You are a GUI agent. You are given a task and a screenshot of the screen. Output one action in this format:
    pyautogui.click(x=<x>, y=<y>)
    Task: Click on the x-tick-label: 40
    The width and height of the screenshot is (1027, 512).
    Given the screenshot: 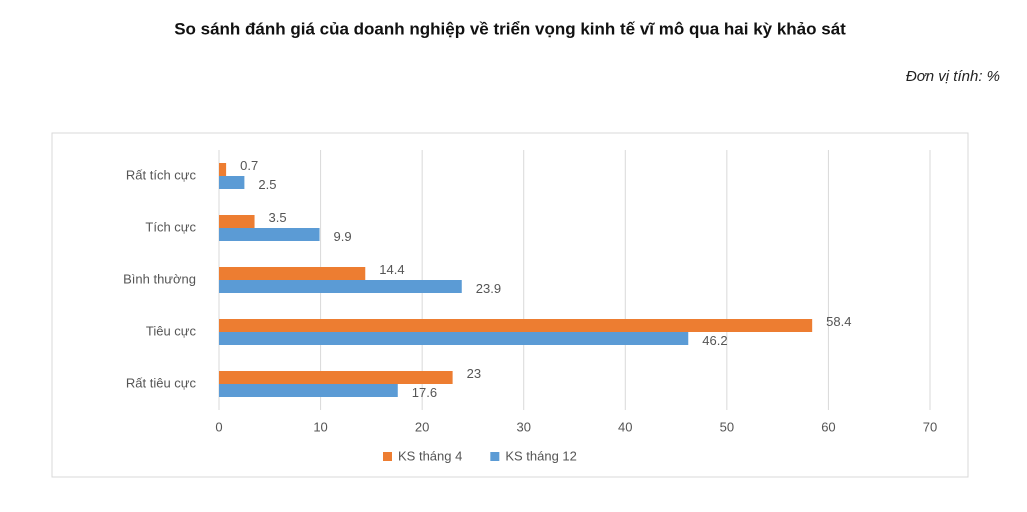 What is the action you would take?
    pyautogui.click(x=625, y=426)
    